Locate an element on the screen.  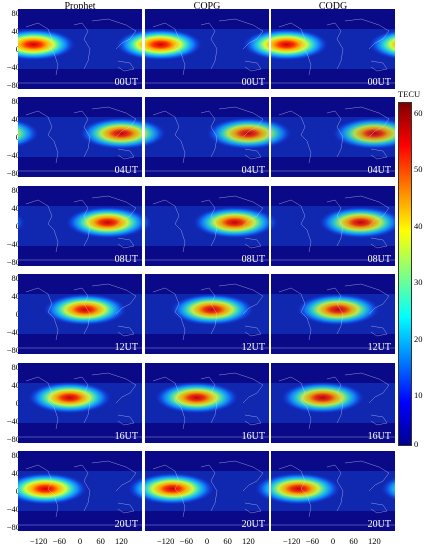
column-title-prophet: Prophet is located at coordinates (80, 6).